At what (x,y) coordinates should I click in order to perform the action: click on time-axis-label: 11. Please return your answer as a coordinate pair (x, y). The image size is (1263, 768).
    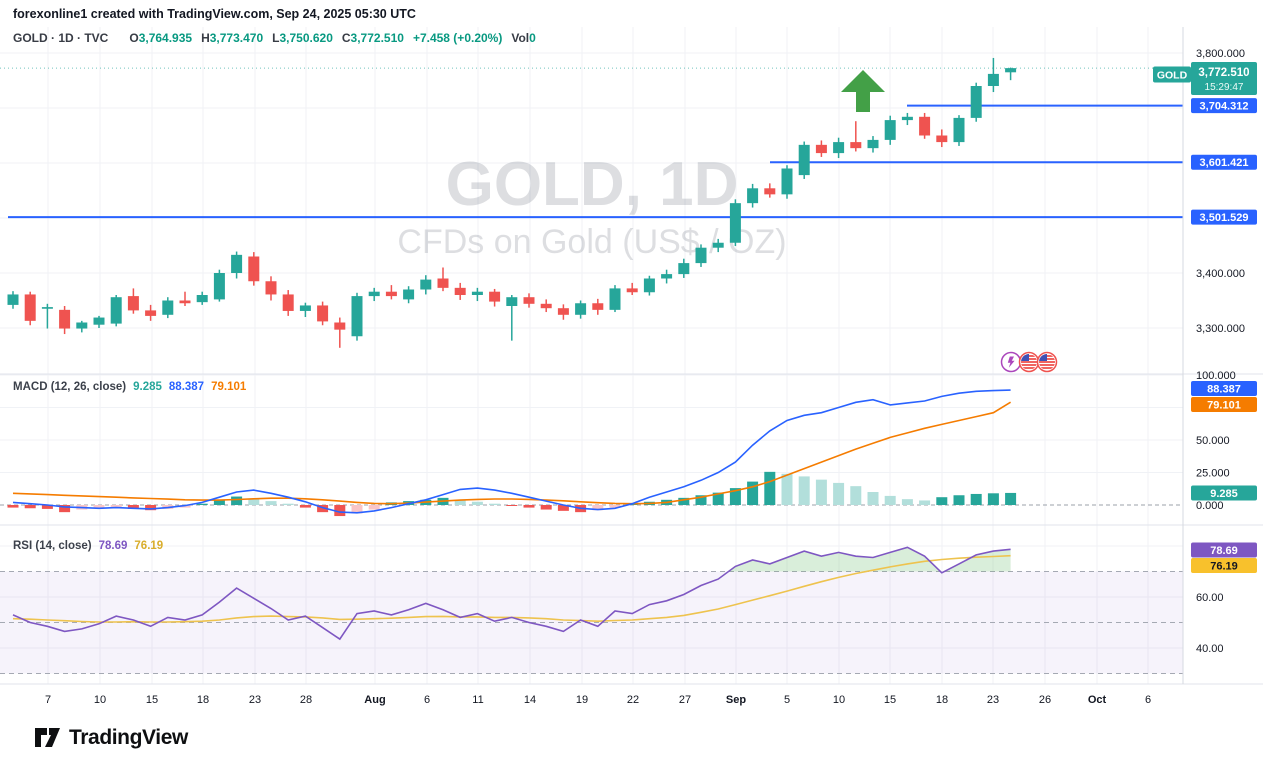
    Looking at the image, I should click on (477, 700).